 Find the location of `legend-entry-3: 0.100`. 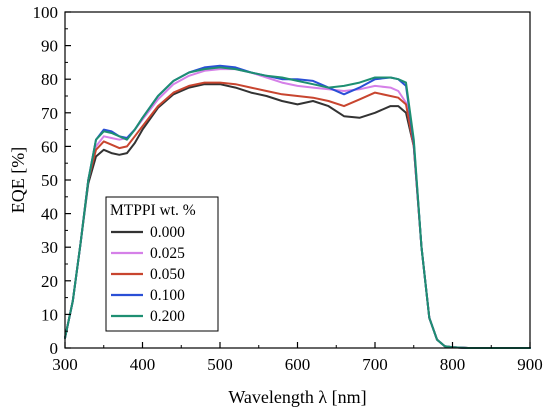

legend-entry-3: 0.100 is located at coordinates (167, 295).